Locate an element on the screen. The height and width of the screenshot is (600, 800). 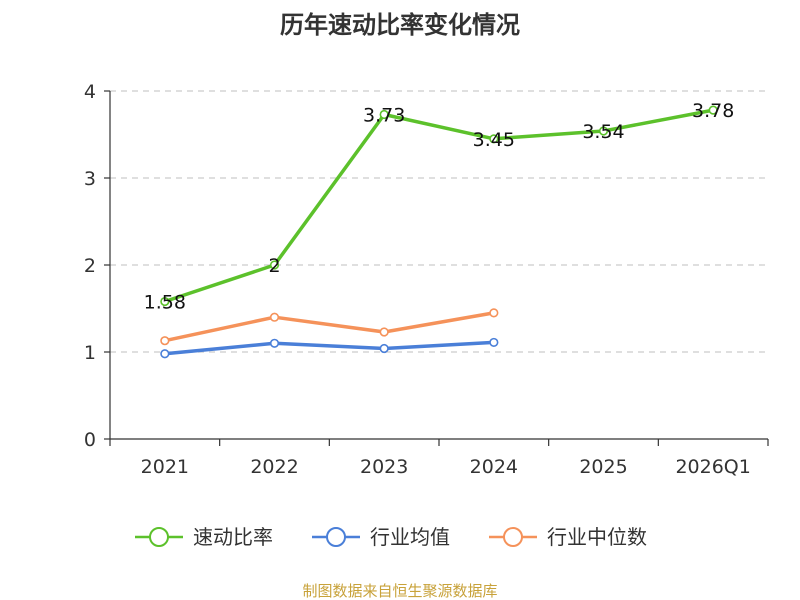
chart-title: 历年速动比率变化情况 is located at coordinates (400, 25).